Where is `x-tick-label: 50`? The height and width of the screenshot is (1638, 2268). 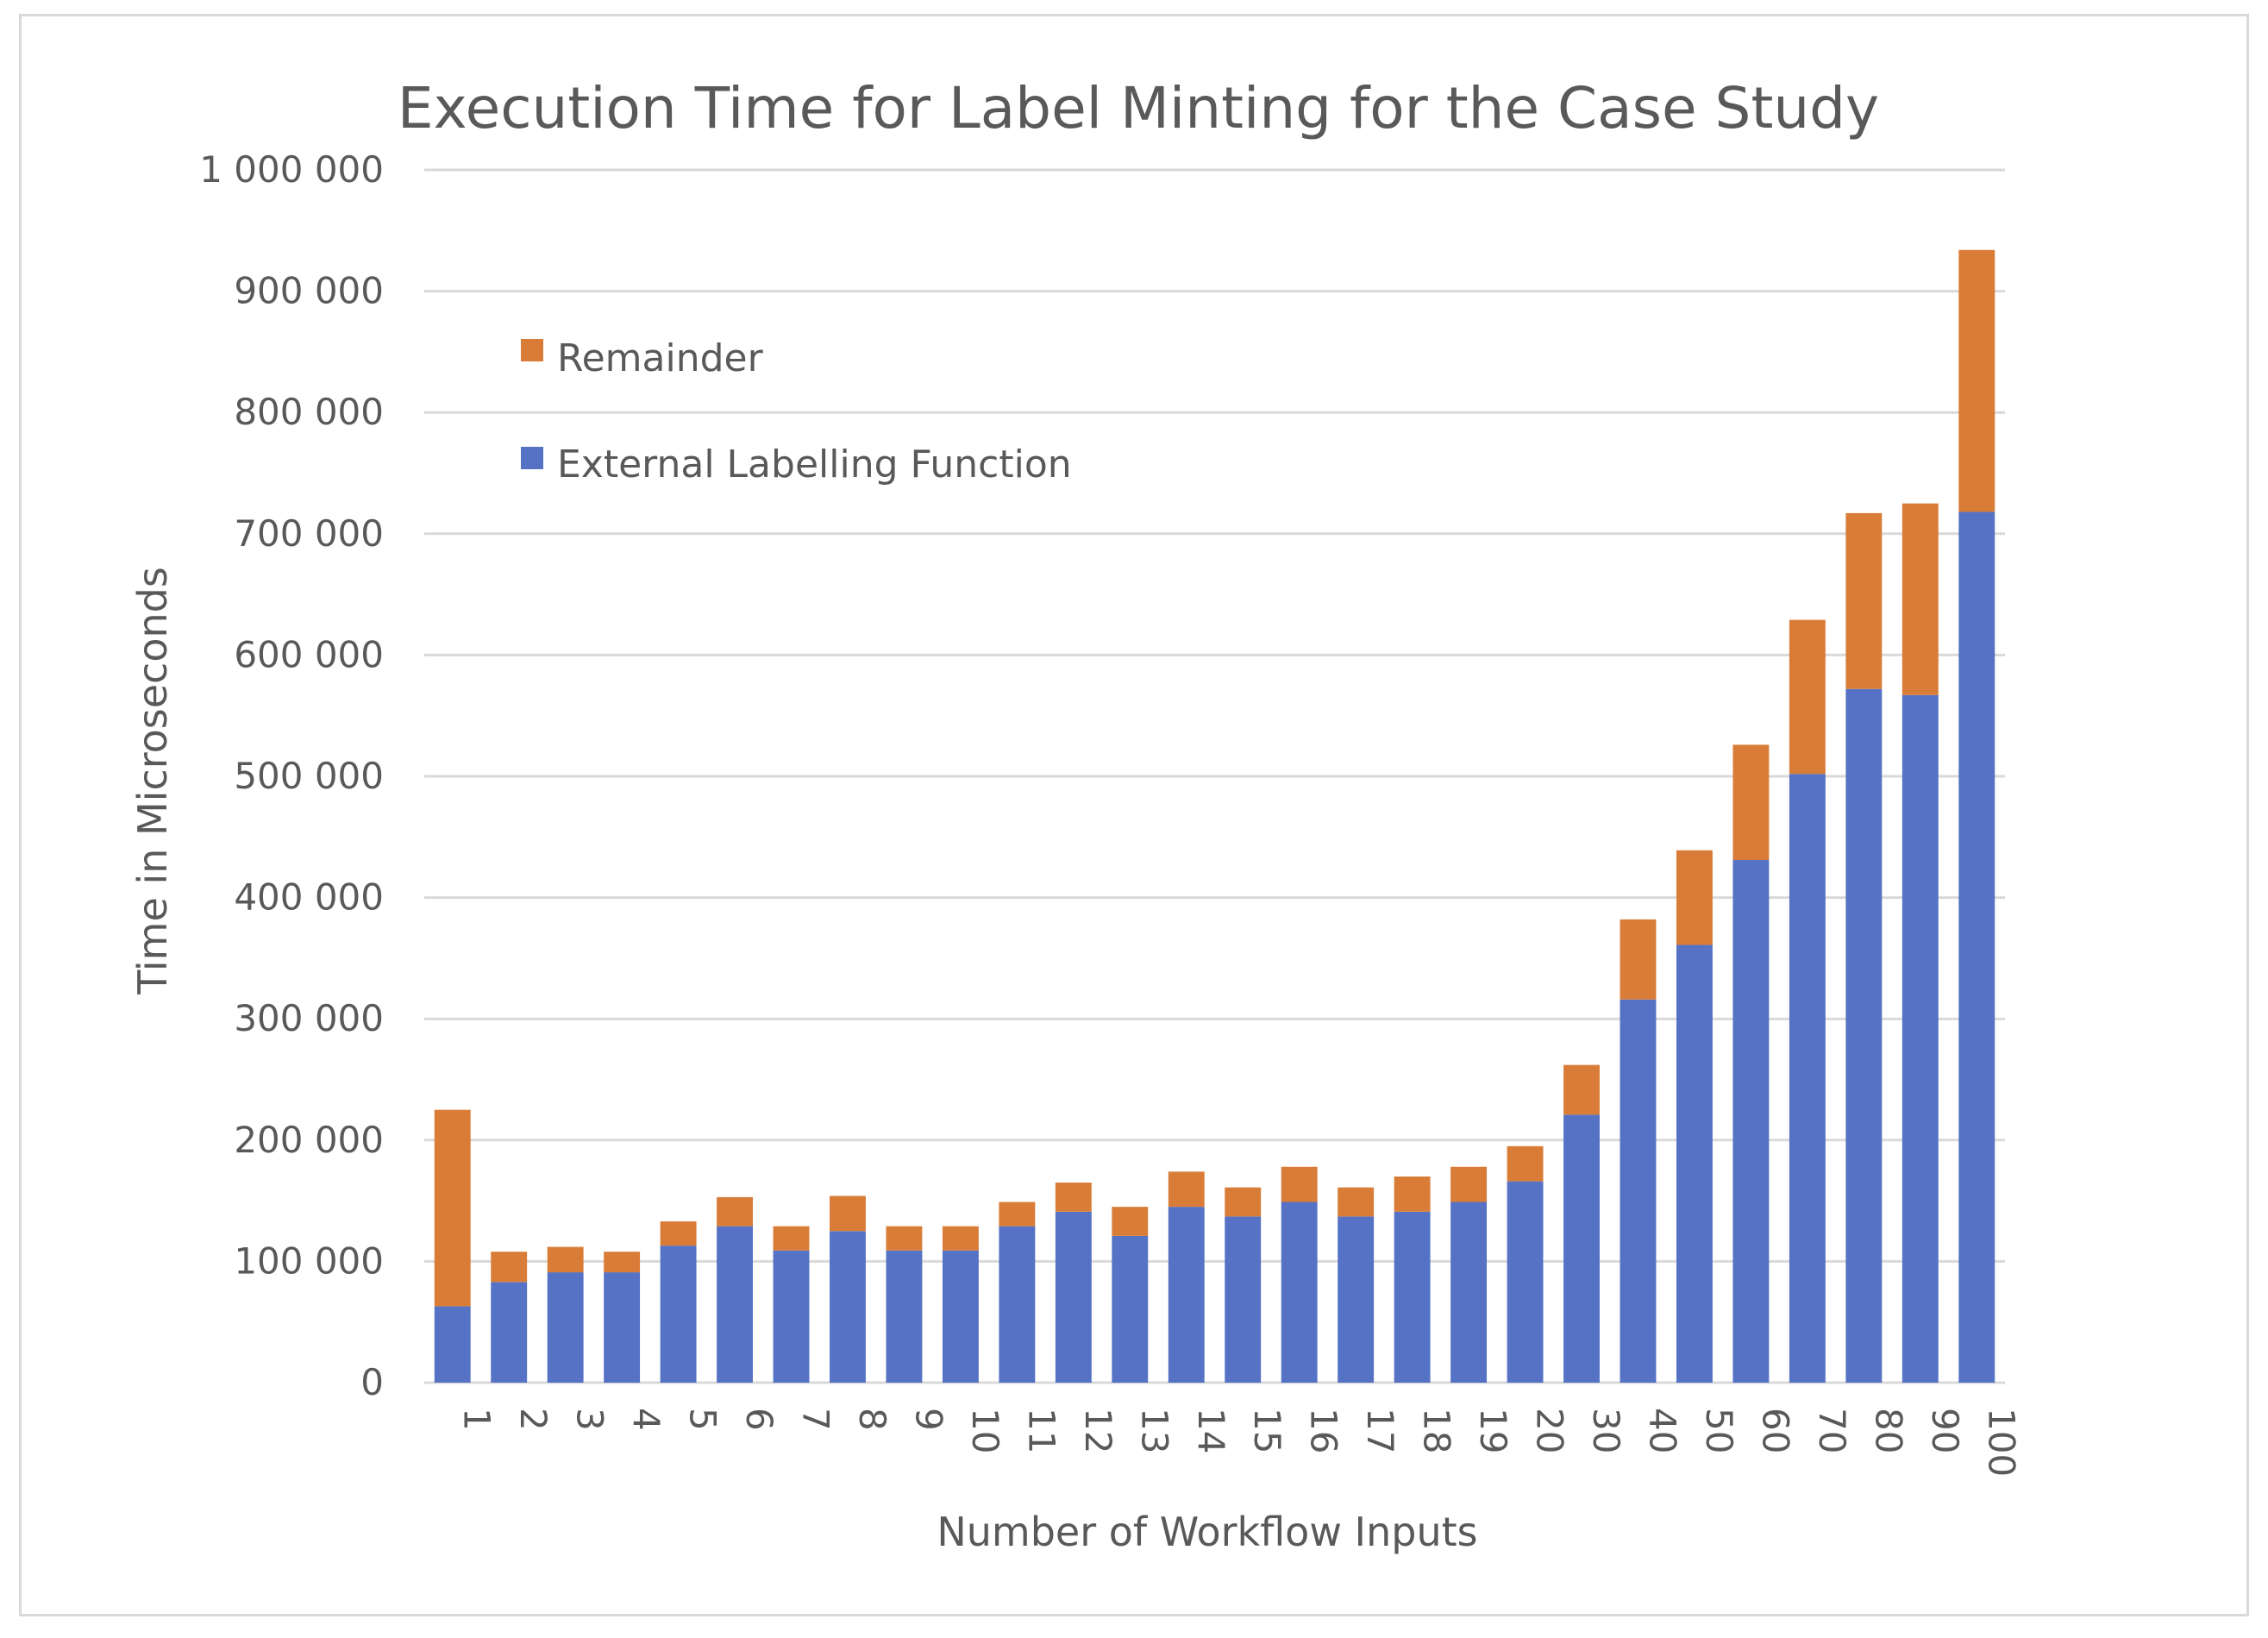 x-tick-label: 50 is located at coordinates (1719, 1431).